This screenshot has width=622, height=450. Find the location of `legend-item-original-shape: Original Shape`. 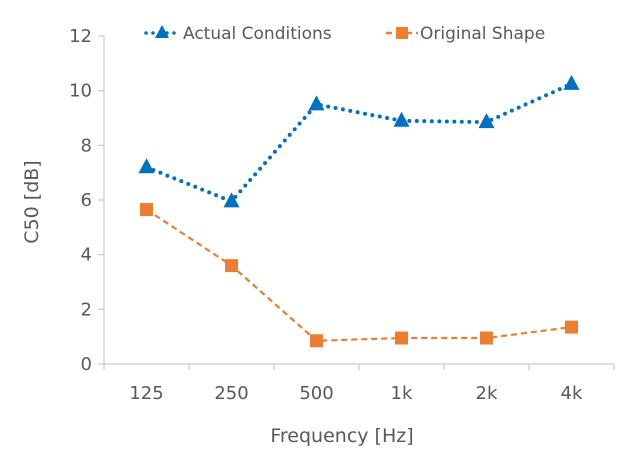

legend-item-original-shape: Original Shape is located at coordinates (465, 34).